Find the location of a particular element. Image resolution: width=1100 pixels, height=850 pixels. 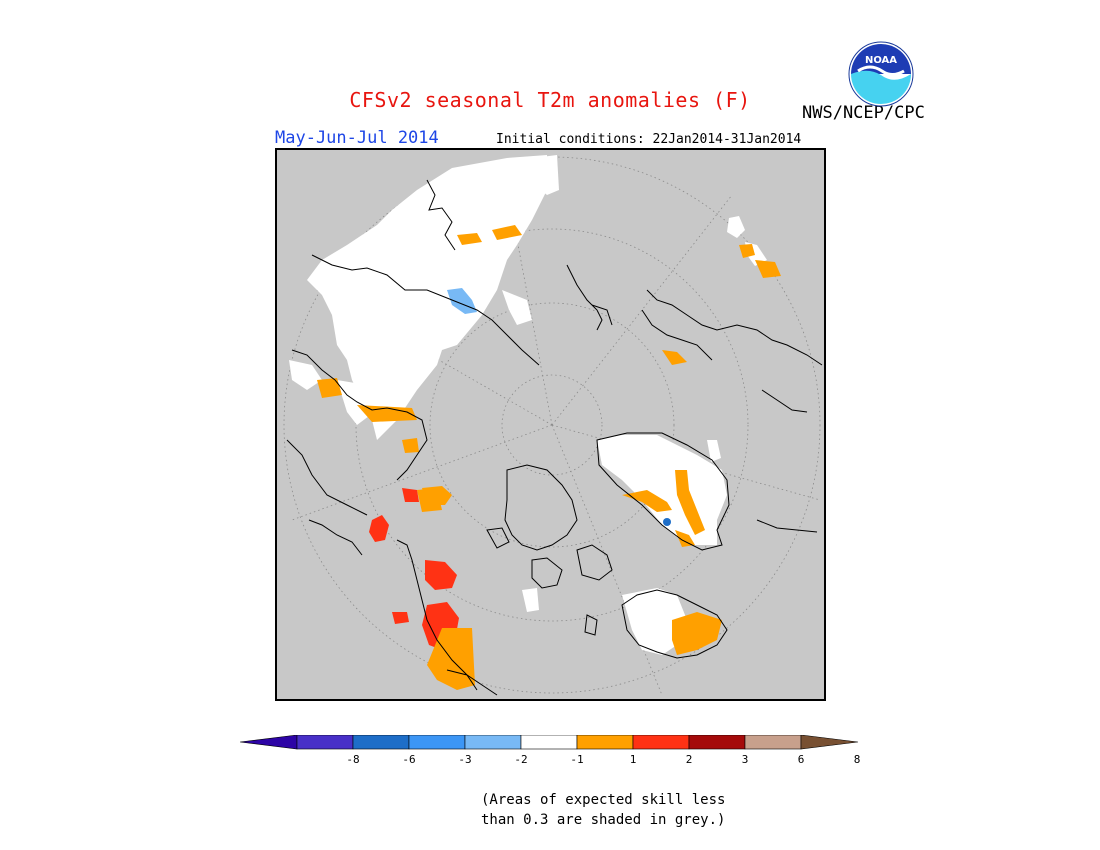

map-title: CFSv2 seasonal T2m anomalies (F) is located at coordinates (550, 100).